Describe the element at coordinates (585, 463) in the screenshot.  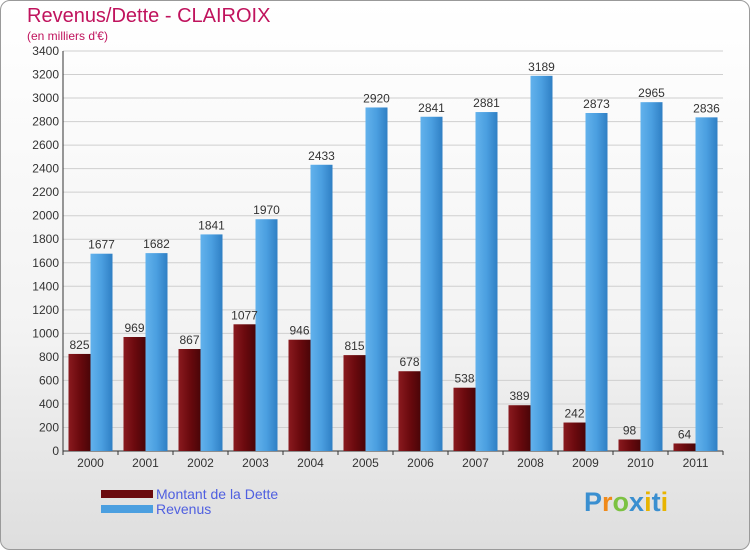
I see `x-tick-label: 2009` at that location.